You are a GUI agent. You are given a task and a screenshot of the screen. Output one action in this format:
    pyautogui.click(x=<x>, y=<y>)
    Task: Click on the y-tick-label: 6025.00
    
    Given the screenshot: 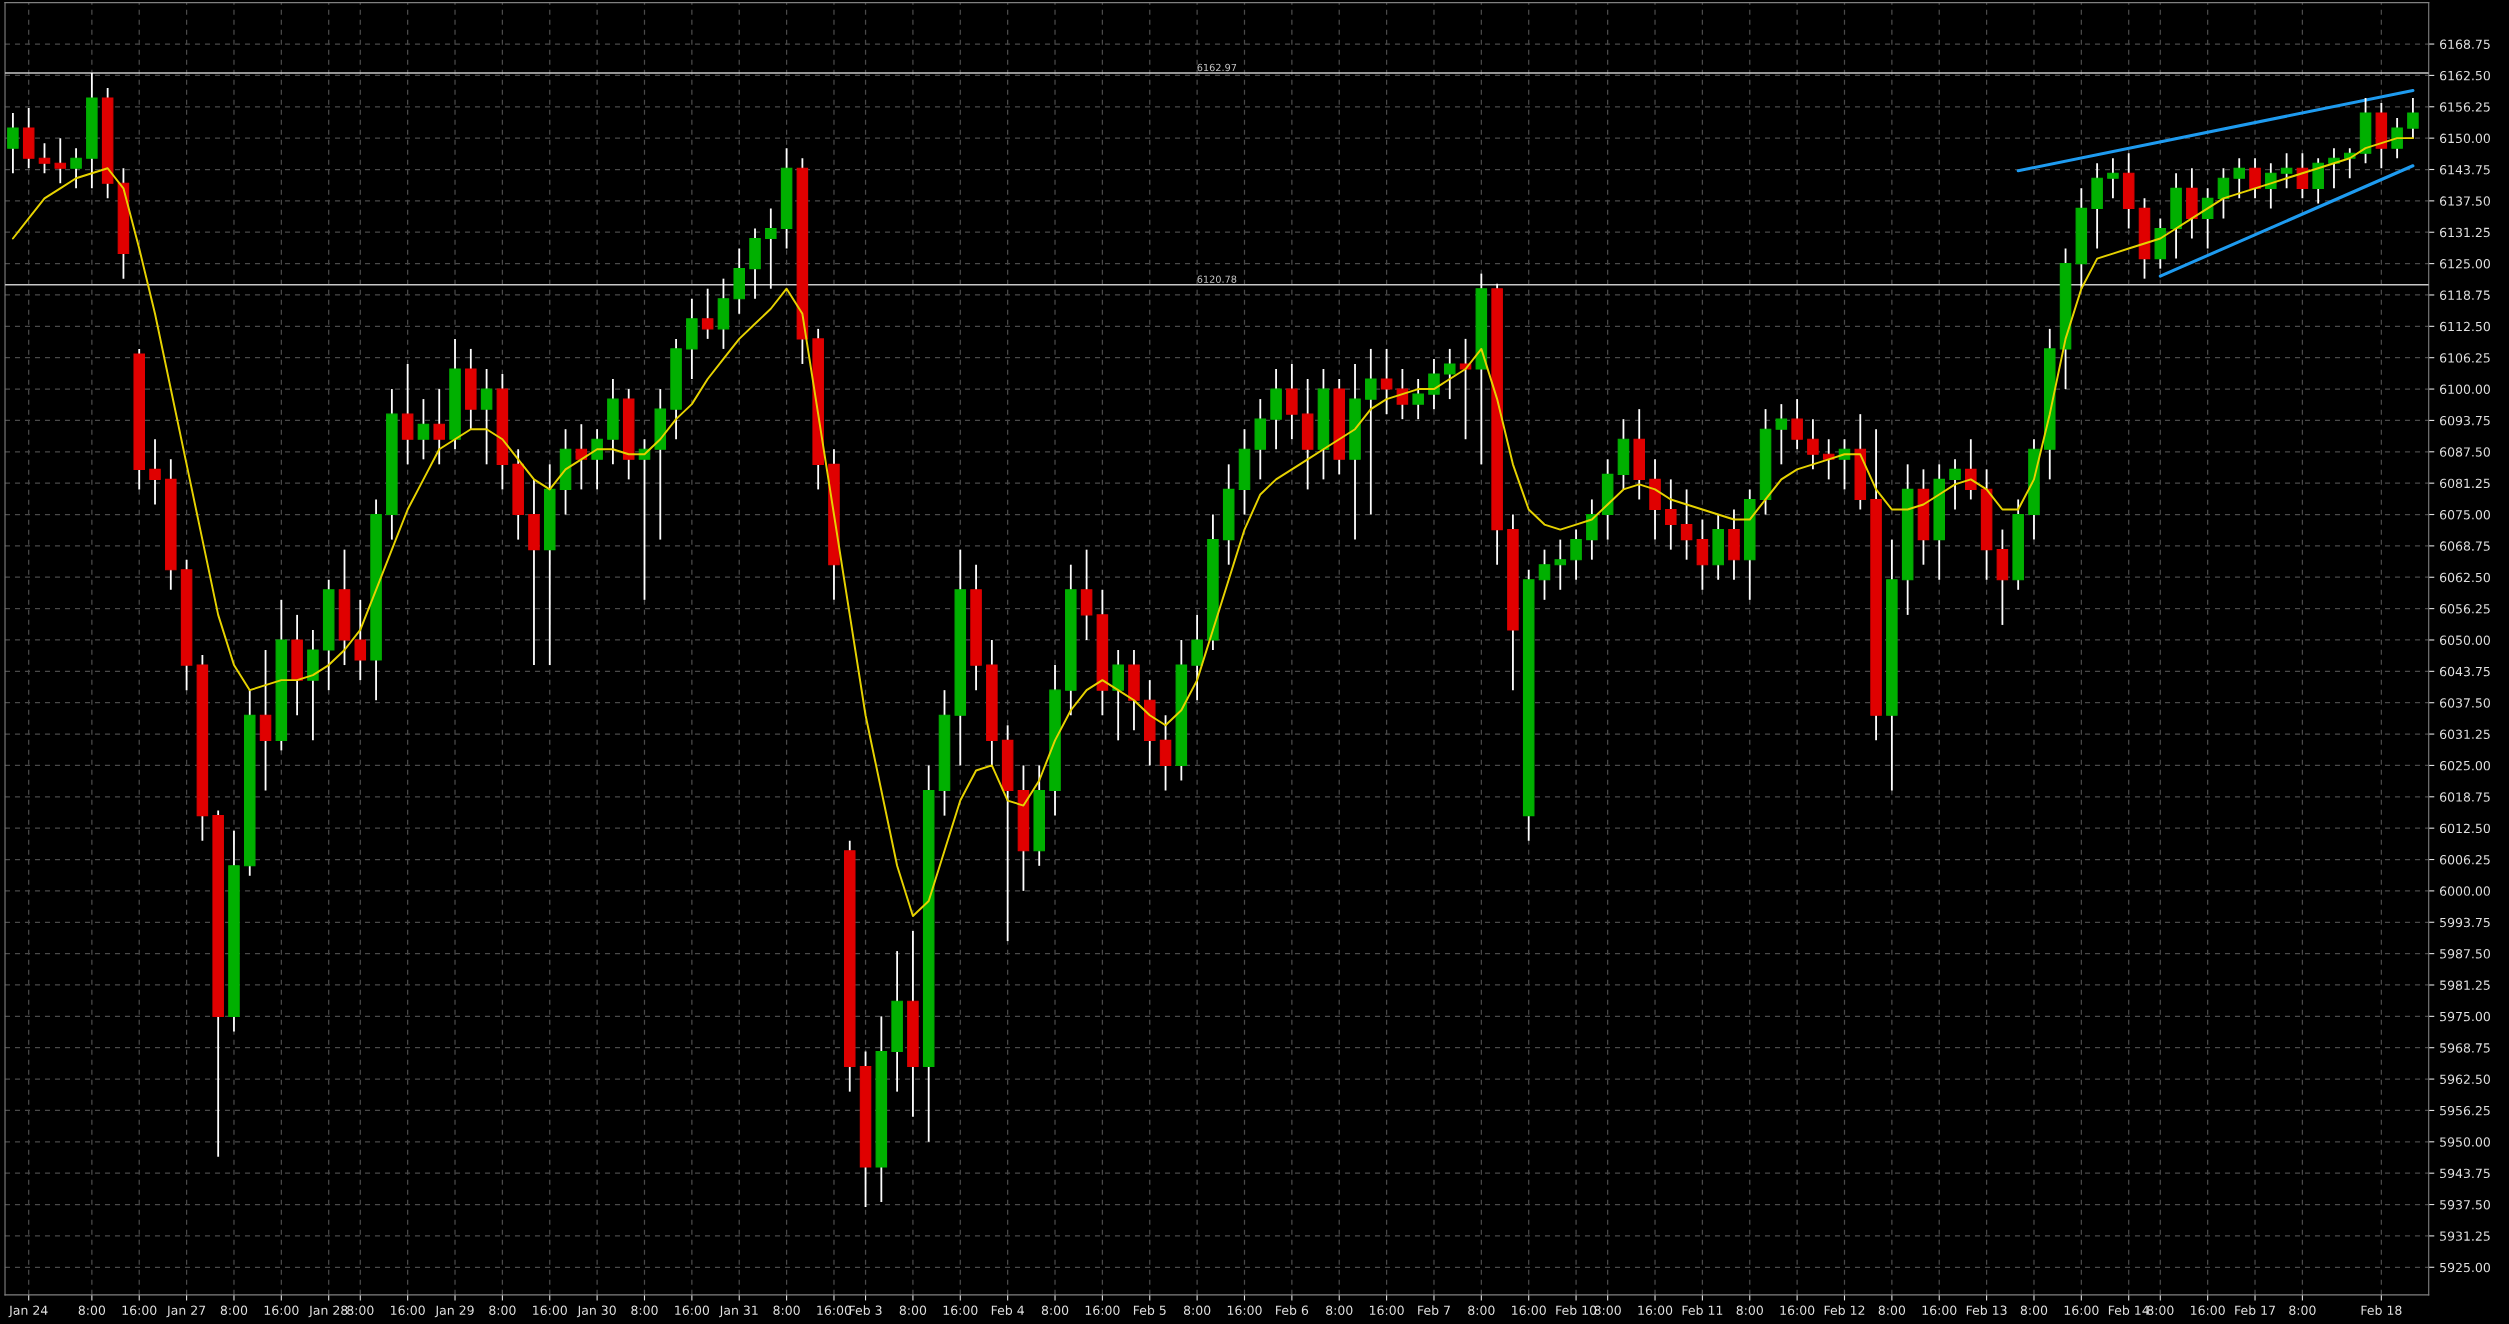 What is the action you would take?
    pyautogui.click(x=2465, y=765)
    